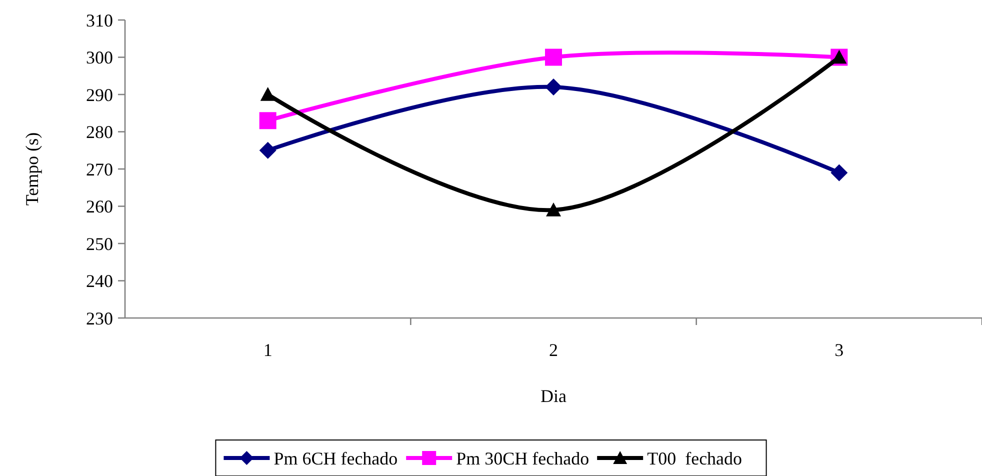  Describe the element at coordinates (32, 169) in the screenshot. I see `y-axis-title: Tempo (s)` at that location.